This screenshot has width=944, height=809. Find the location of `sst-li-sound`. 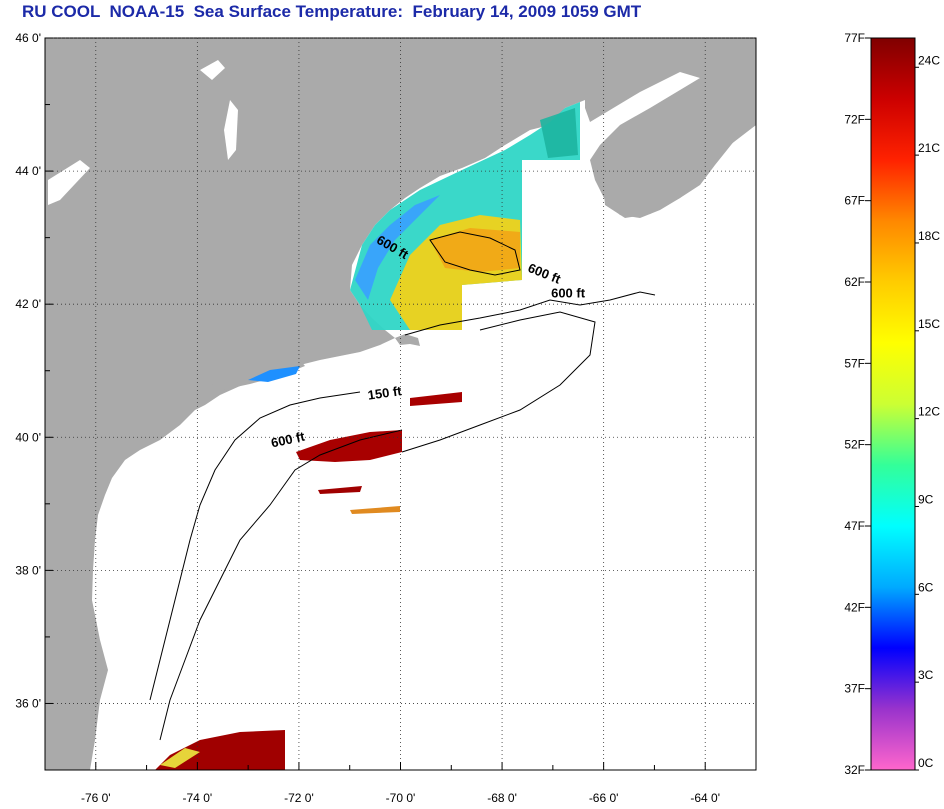

sst-li-sound is located at coordinates (274, 374).